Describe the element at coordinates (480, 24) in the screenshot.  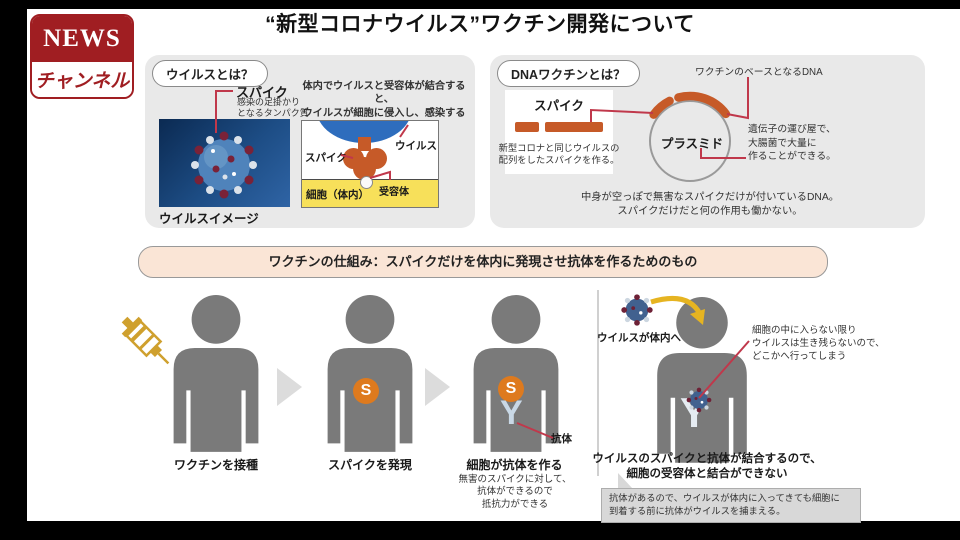
I see `page-title: “新型コロナウイルス”ワクチン開発について` at that location.